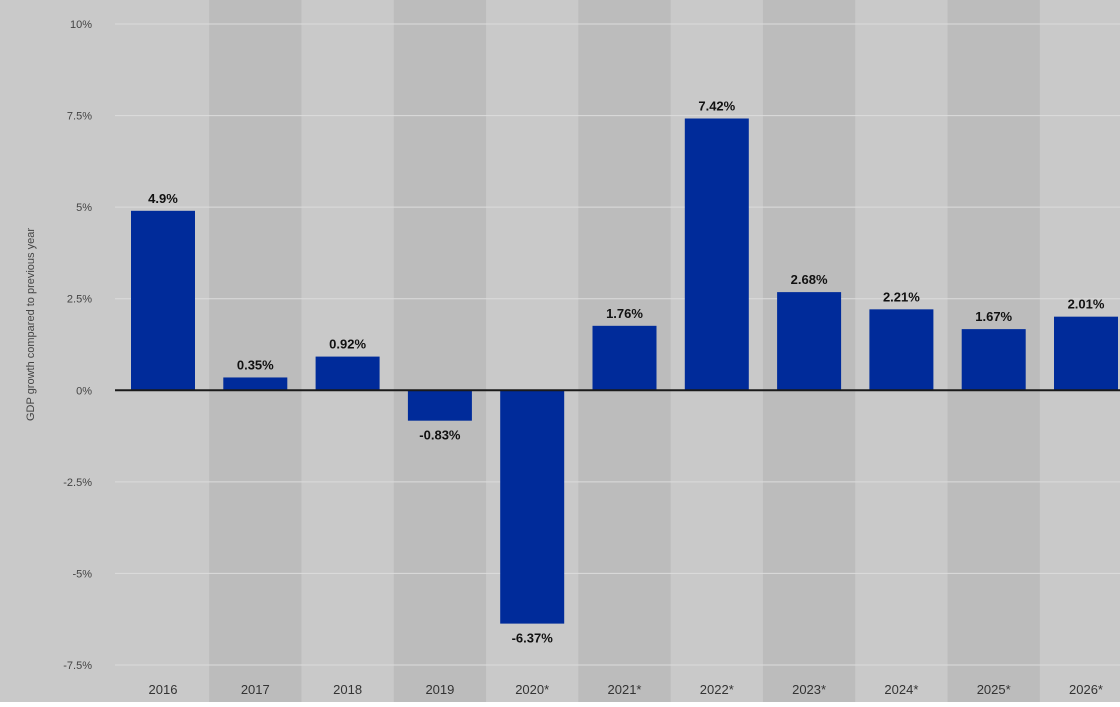 This screenshot has width=1120, height=707. I want to click on data-label: 1.76%, so click(624, 313).